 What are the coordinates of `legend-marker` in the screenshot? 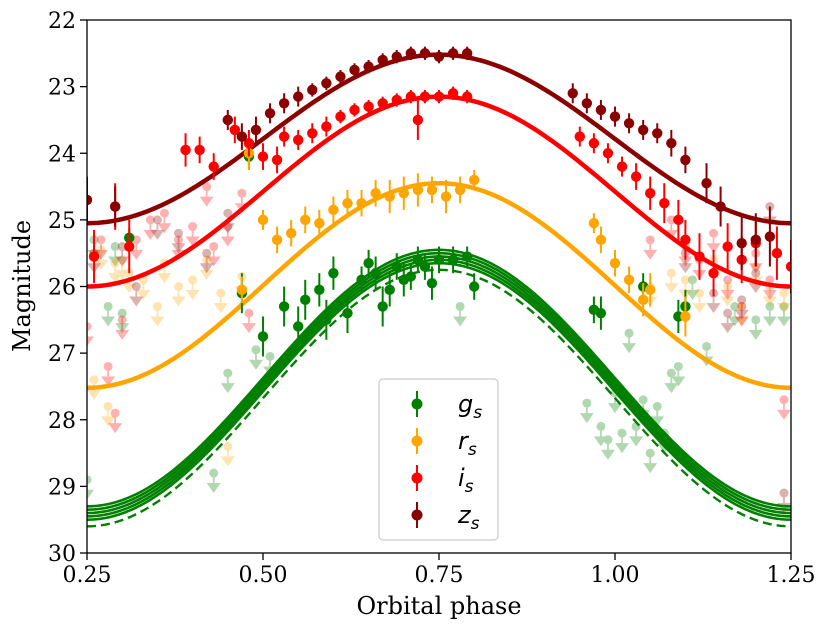 It's located at (417, 478).